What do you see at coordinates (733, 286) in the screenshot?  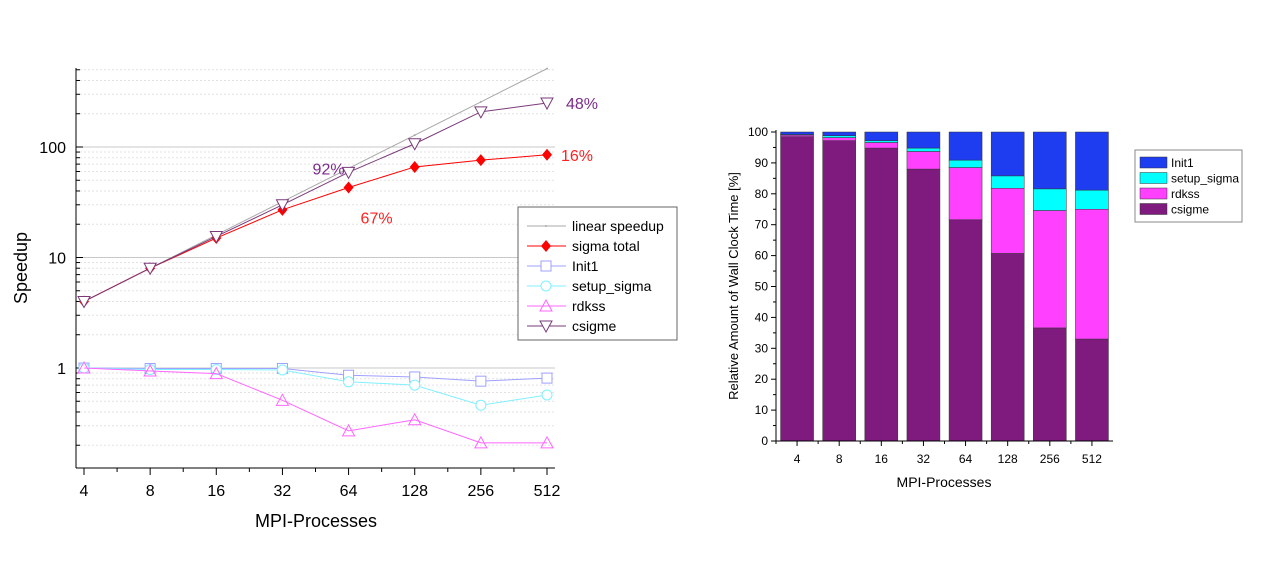 I see `y-axis-label: Relative Amount of Wall Clock Time [%]` at bounding box center [733, 286].